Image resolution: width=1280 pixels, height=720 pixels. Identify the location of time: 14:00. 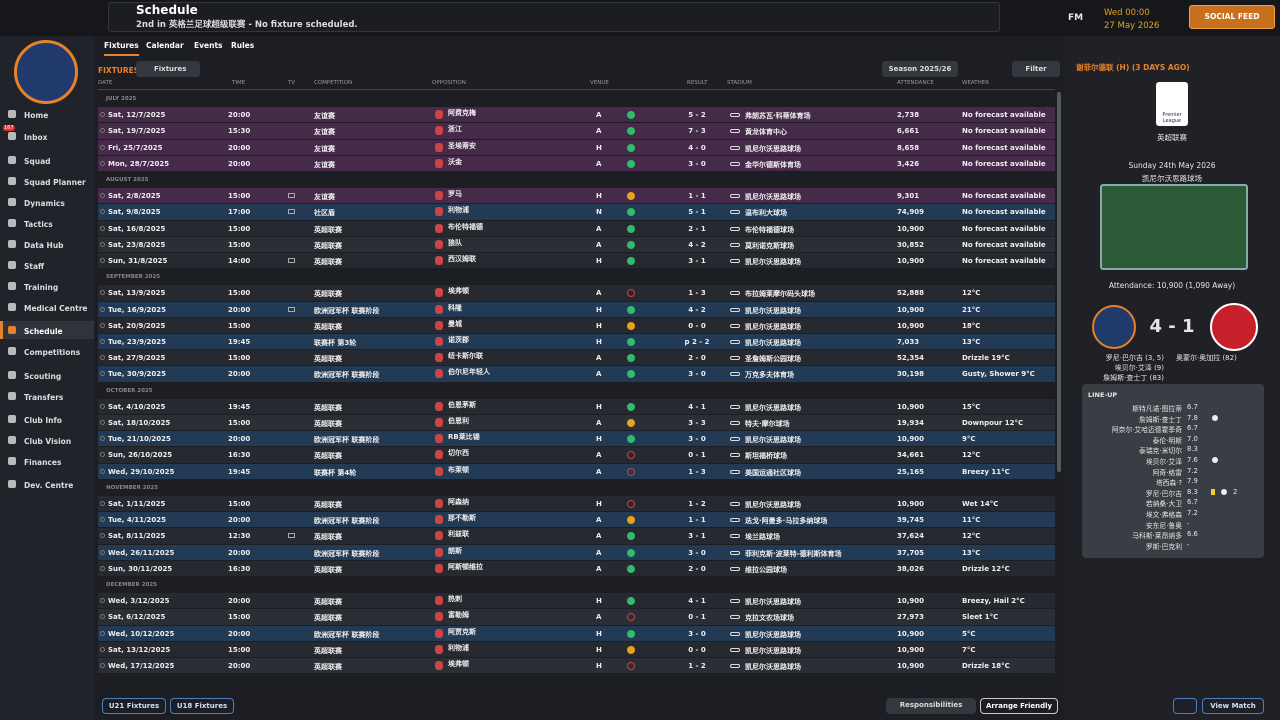
(239, 261).